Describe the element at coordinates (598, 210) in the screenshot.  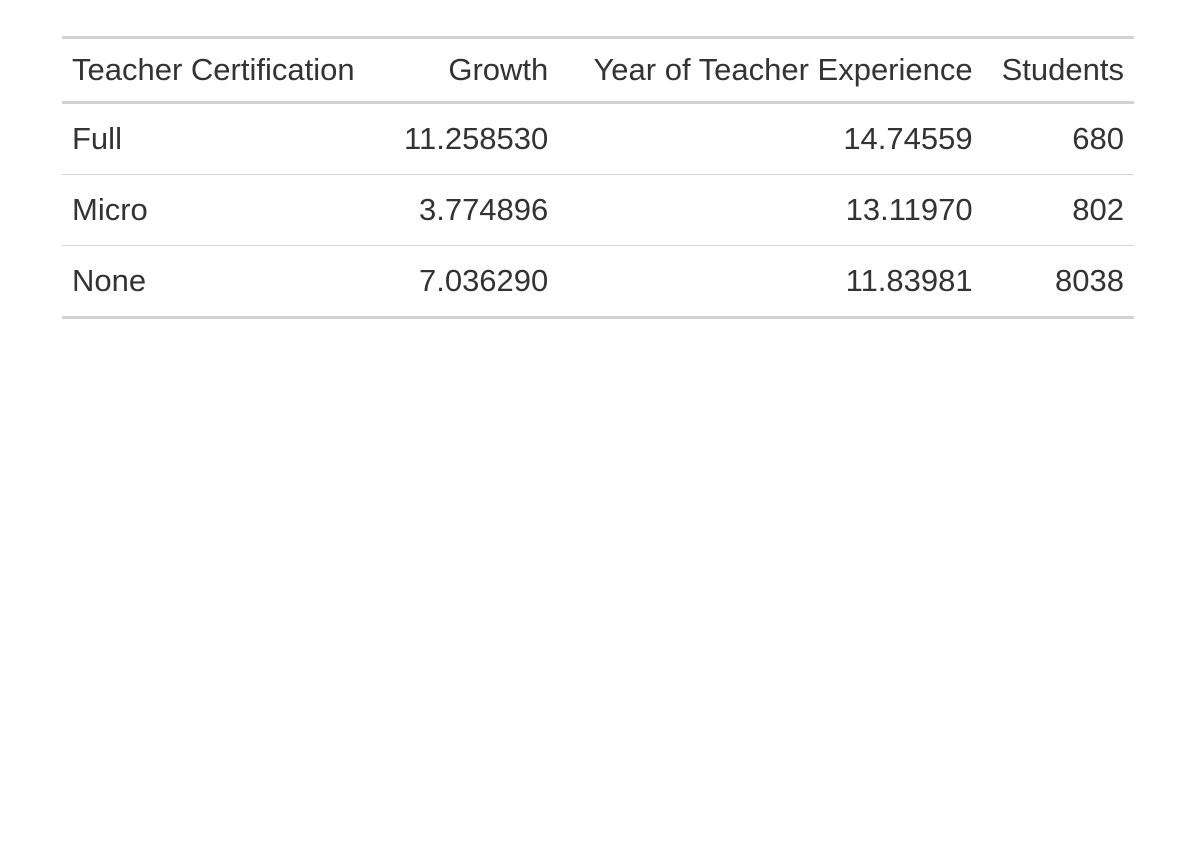
I see `table-row: Micro 3.774896 13.11970 802` at that location.